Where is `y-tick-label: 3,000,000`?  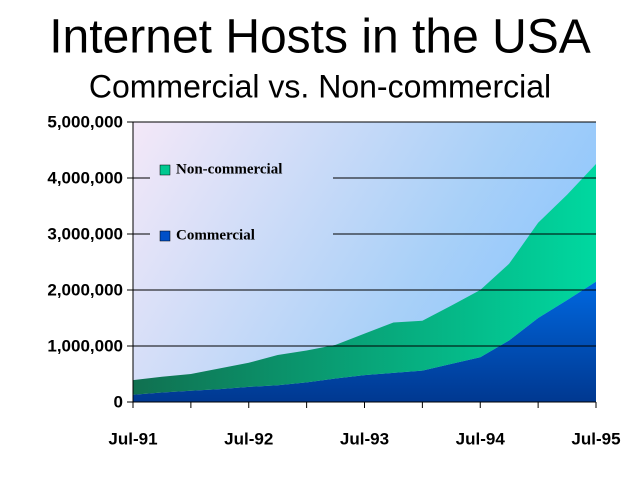
y-tick-label: 3,000,000 is located at coordinates (85, 233).